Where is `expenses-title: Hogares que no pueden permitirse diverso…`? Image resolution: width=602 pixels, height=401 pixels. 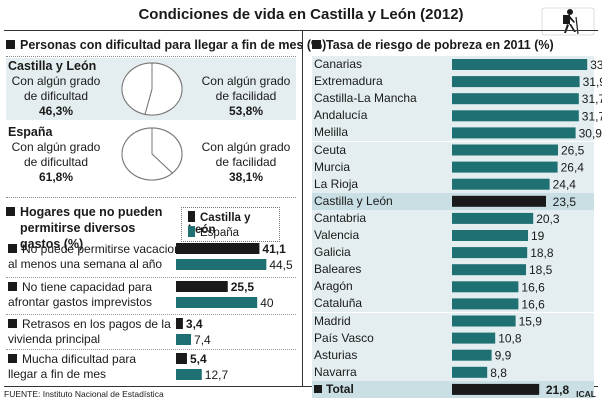
expenses-title: Hogares que no pueden permitirse diverso… is located at coordinates (88, 228).